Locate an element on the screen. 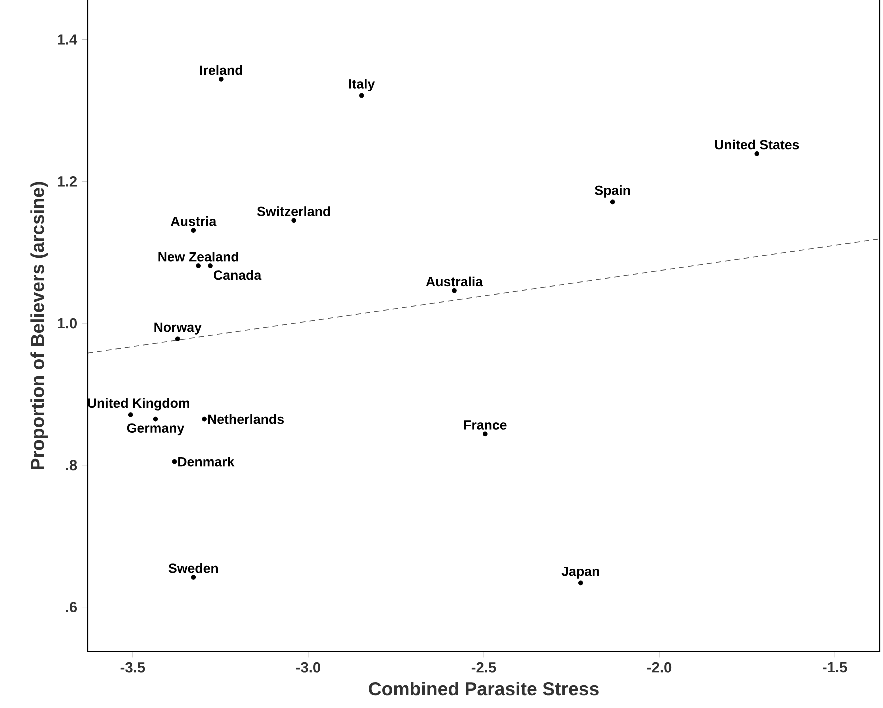 The width and height of the screenshot is (883, 708). annotation: Ireland is located at coordinates (221, 70).